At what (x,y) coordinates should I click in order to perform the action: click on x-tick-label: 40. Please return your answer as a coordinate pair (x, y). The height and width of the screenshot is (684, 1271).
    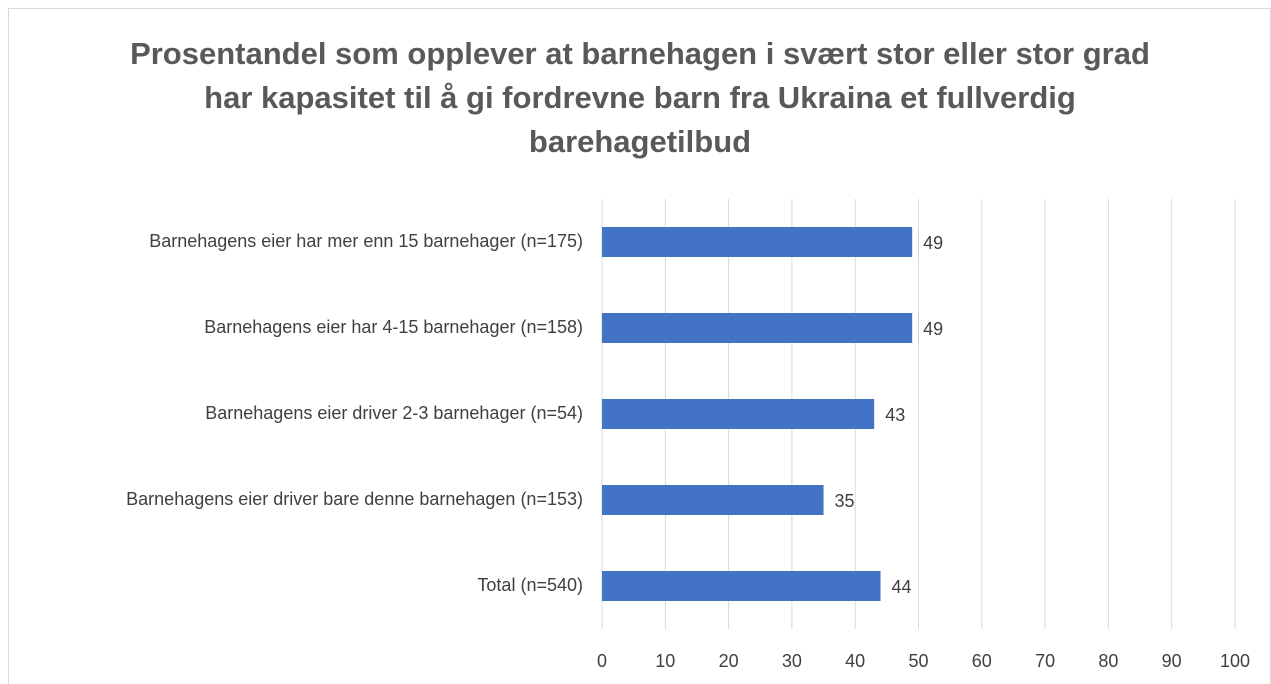
    Looking at the image, I should click on (855, 661).